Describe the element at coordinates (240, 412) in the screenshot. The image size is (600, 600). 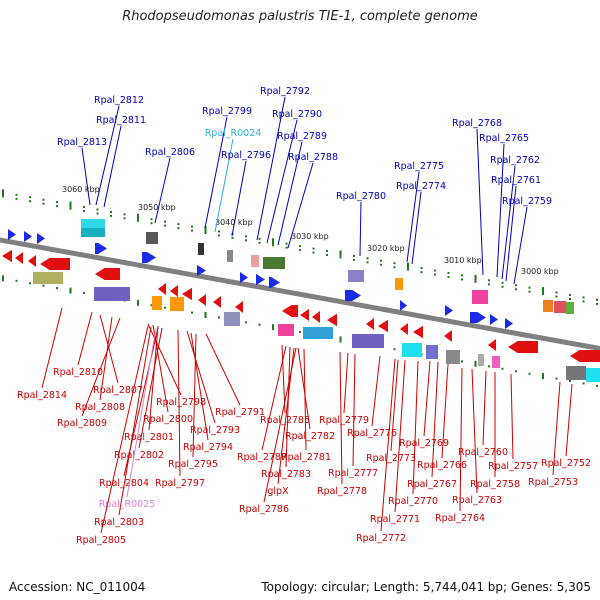
I see `reverse-gene-label: Rpal_2791` at that location.